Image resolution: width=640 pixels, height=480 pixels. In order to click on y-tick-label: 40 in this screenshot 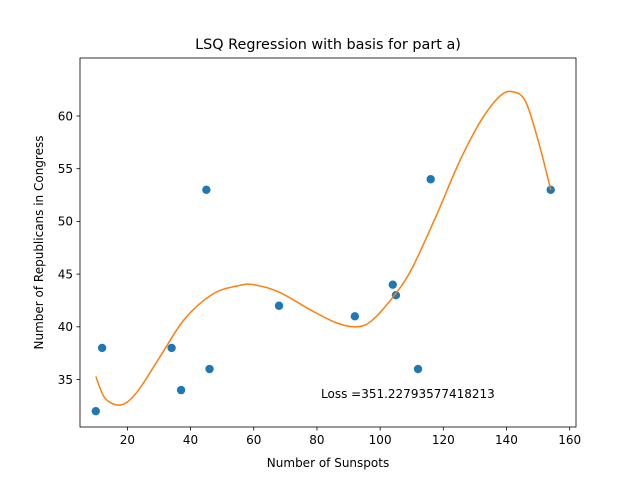, I will do `click(65, 327)`.